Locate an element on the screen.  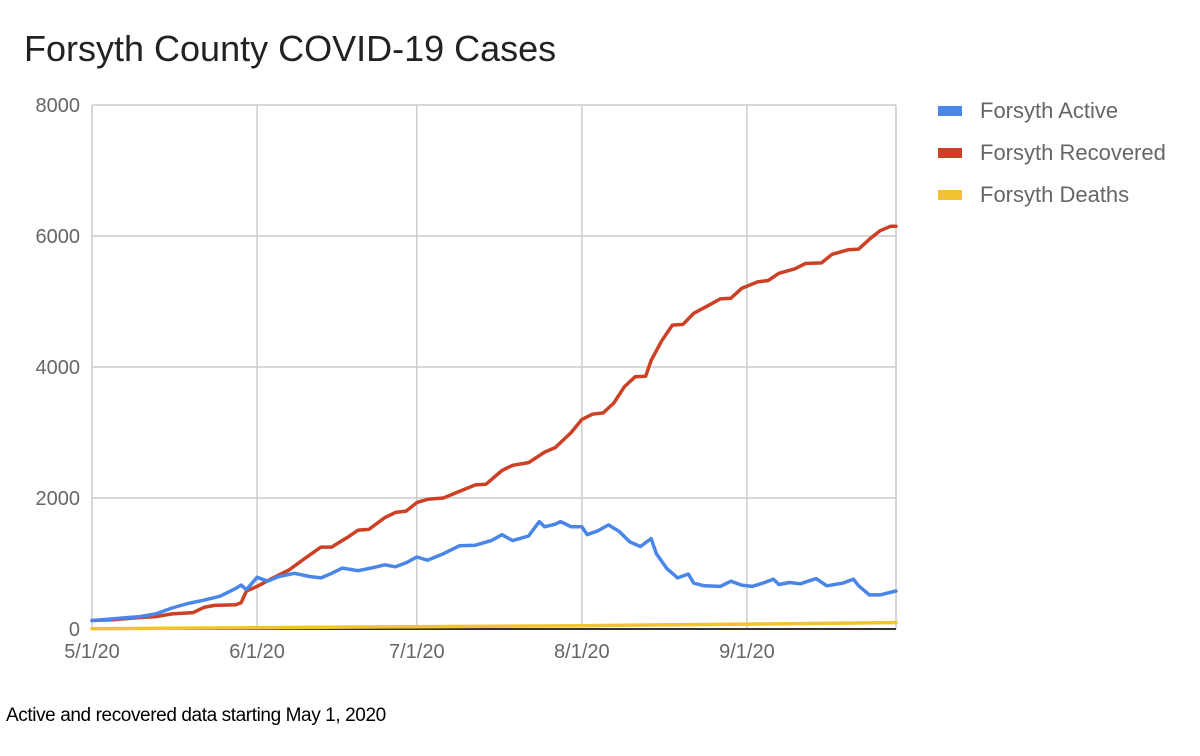
legend-item-active: Forsyth Active is located at coordinates (1052, 111).